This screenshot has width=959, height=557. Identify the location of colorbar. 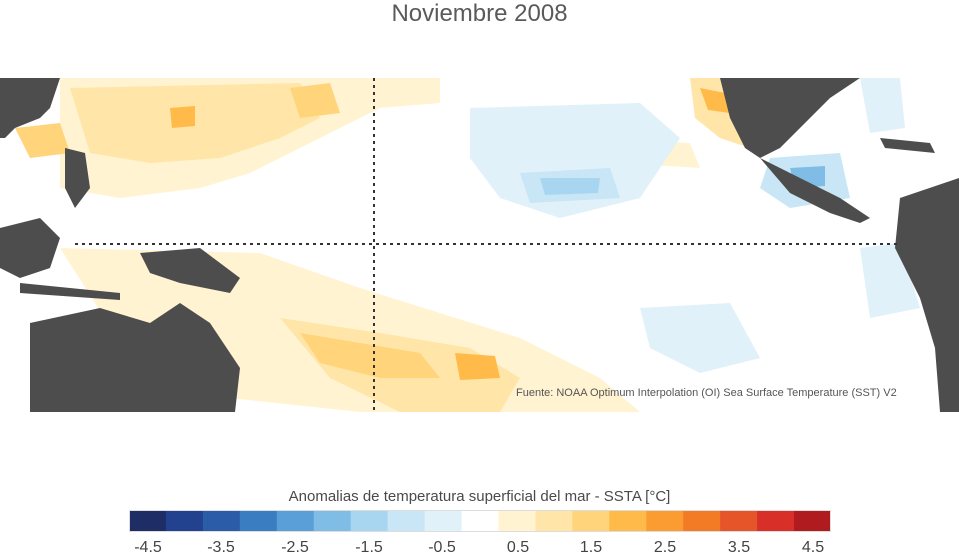
(480, 521).